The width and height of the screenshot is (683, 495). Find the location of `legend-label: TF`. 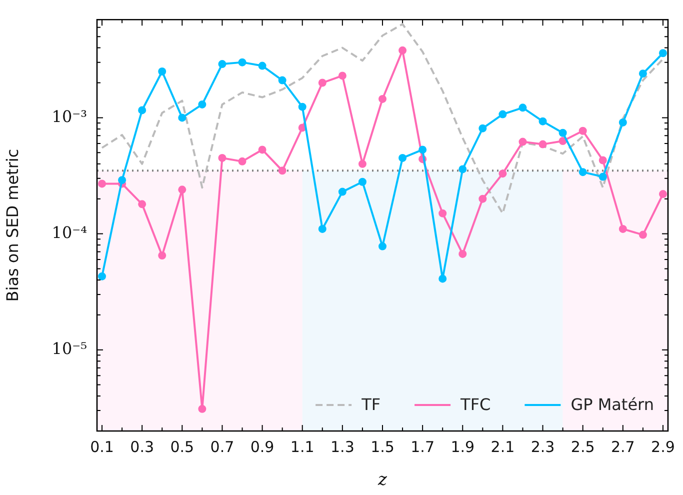

legend-label: TF is located at coordinates (370, 404).